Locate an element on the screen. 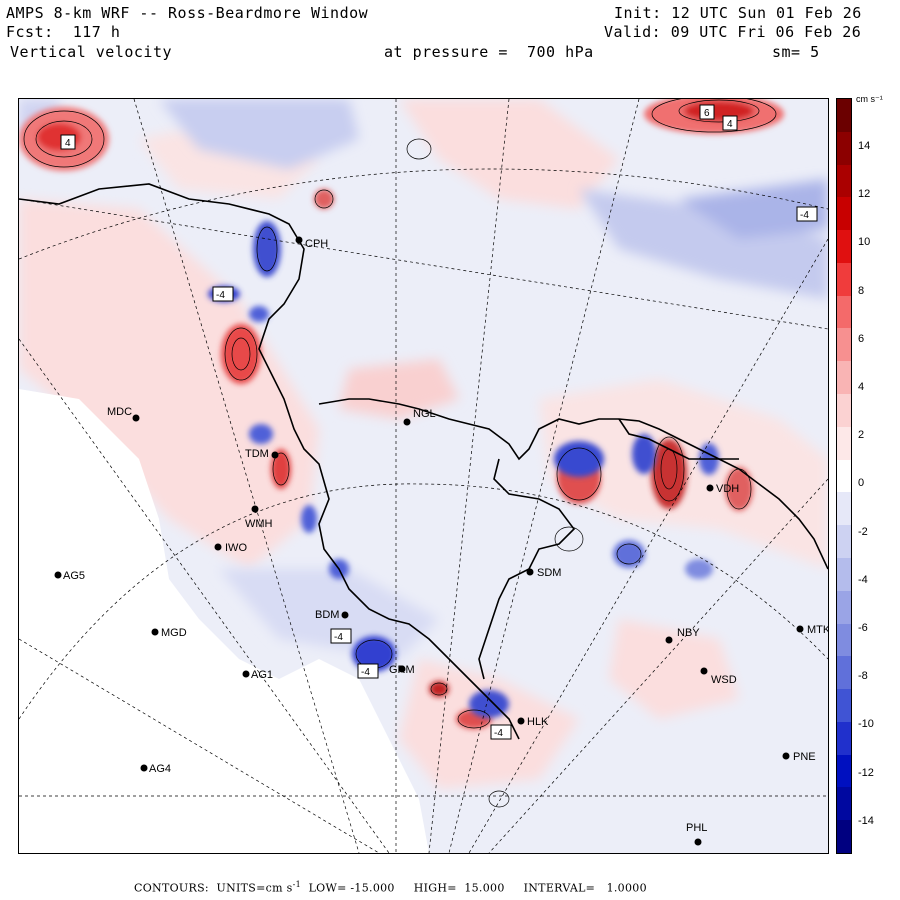 The image size is (900, 900). station-label-tdm: TDM is located at coordinates (257, 454).